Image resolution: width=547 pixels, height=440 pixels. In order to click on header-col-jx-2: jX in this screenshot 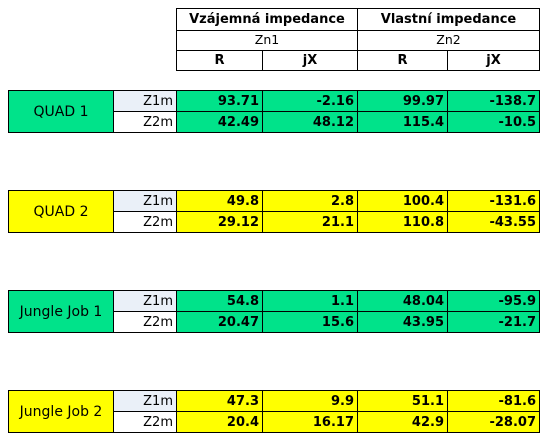, I will do `click(493, 60)`.